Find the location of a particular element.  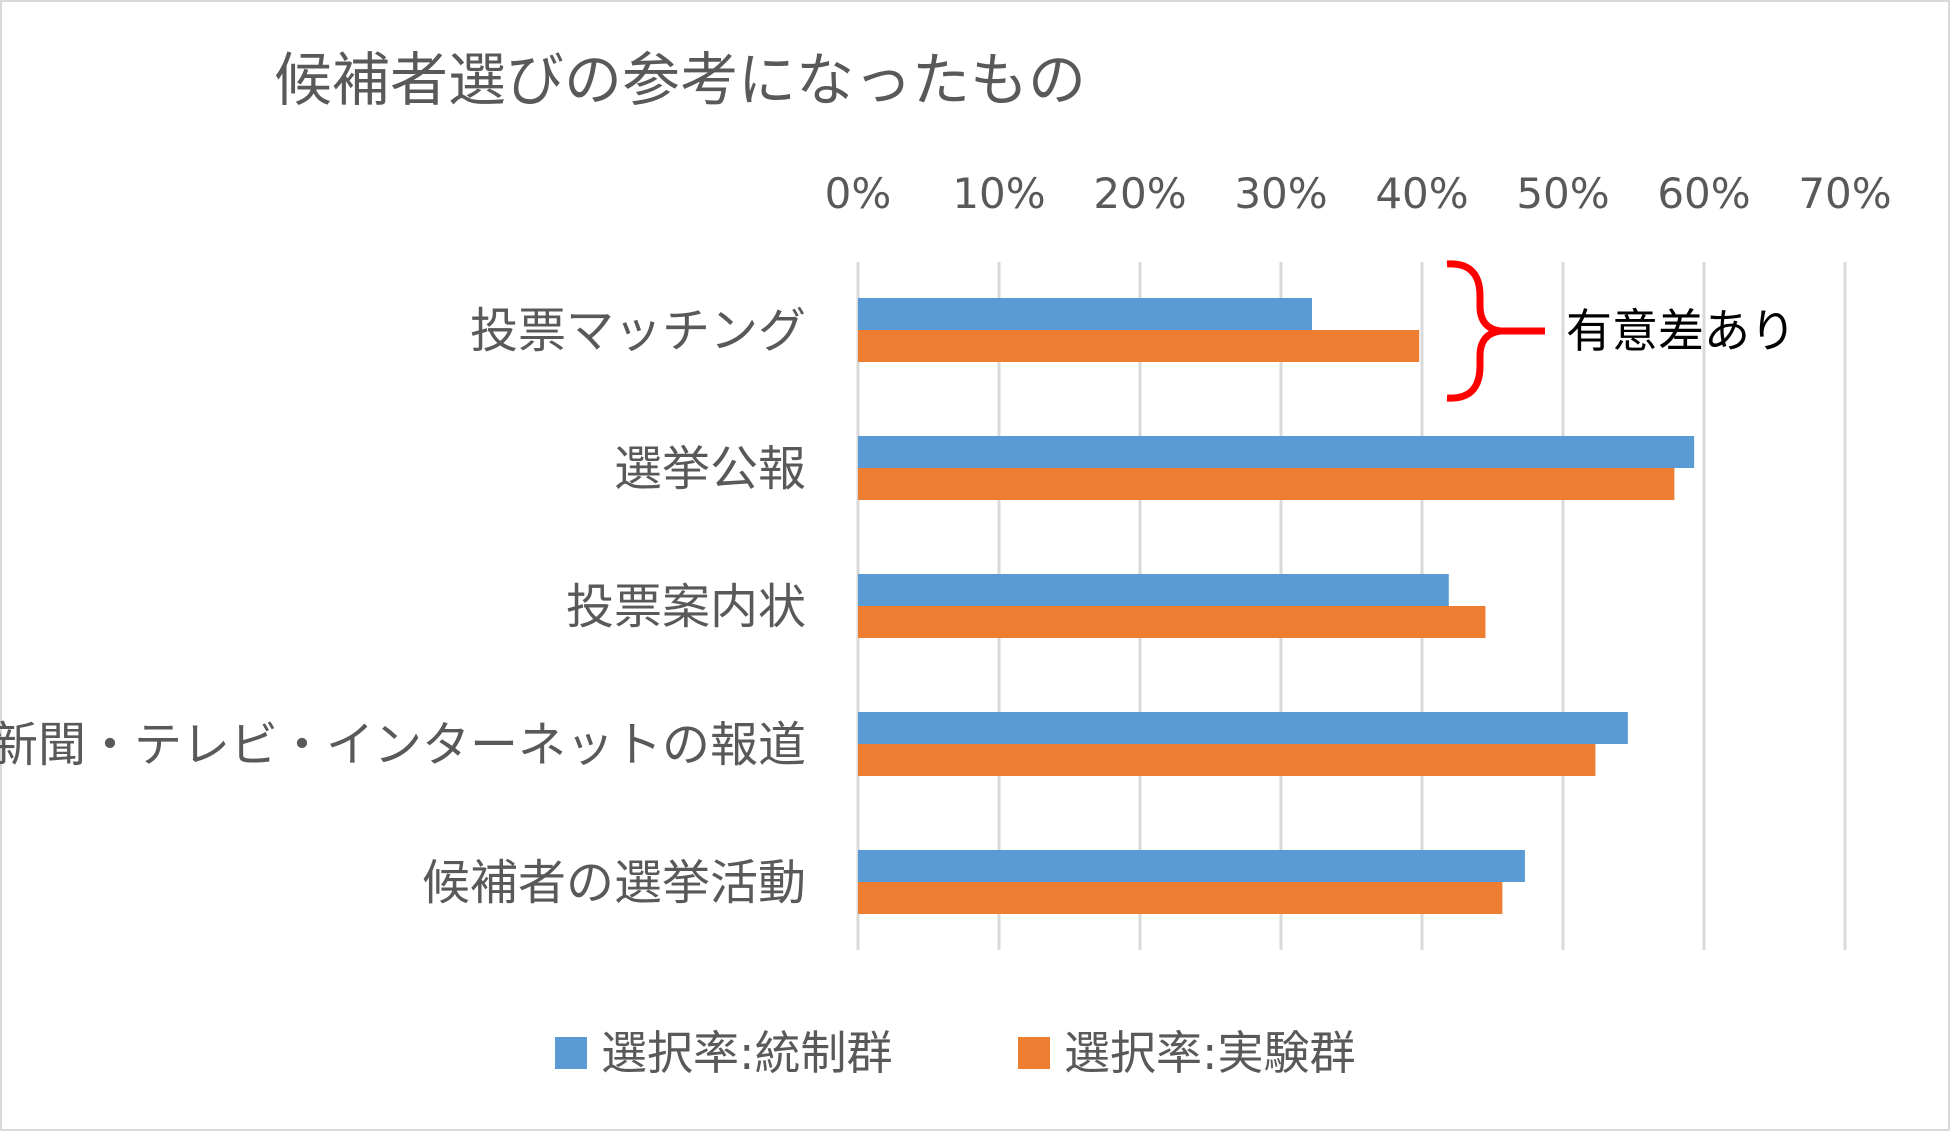

x-tick-label: 20% is located at coordinates (1139, 193).